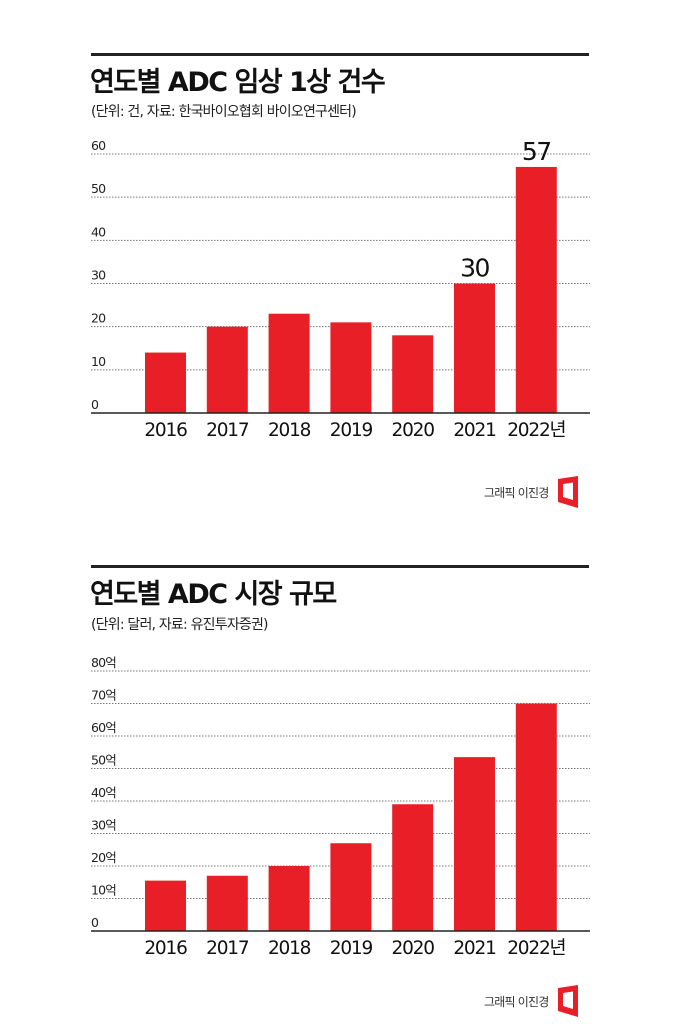 This screenshot has width=685, height=1024. What do you see at coordinates (103, 890) in the screenshot?
I see `y-tick-label: 10억` at bounding box center [103, 890].